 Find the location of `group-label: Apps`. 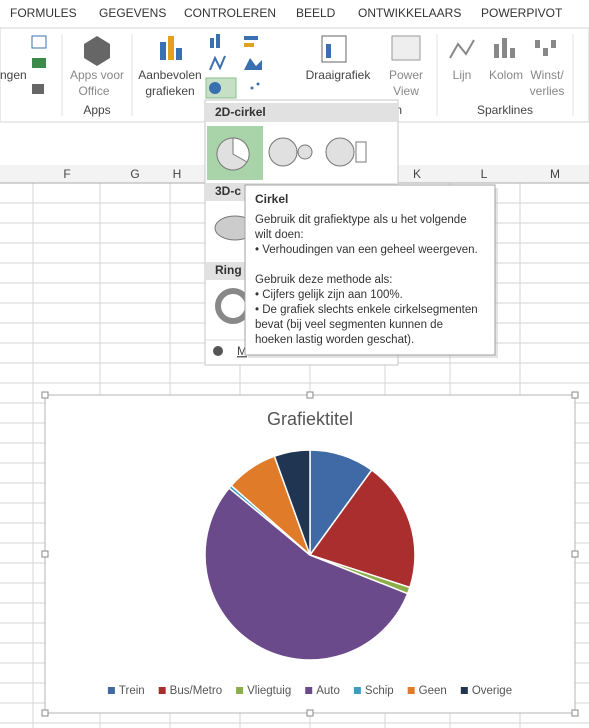

group-label: Apps is located at coordinates (96, 110).